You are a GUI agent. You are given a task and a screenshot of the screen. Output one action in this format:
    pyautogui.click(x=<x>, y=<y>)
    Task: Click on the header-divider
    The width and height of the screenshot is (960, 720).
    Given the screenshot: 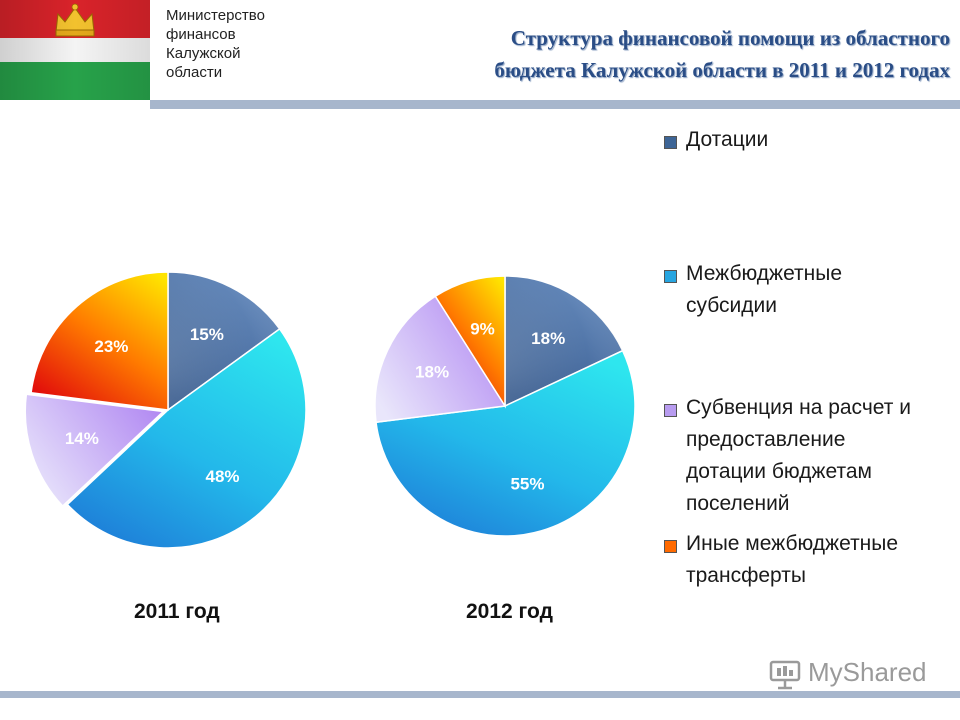 What is the action you would take?
    pyautogui.click(x=555, y=104)
    